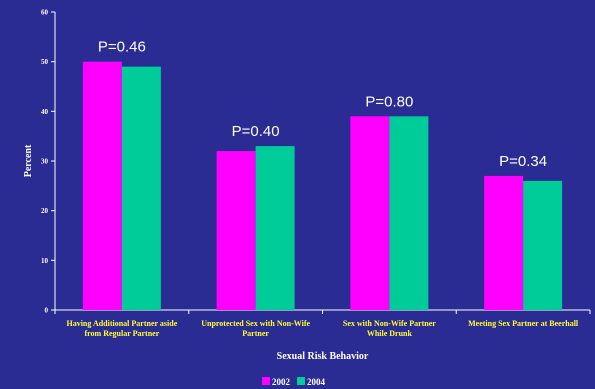 The width and height of the screenshot is (595, 389). What do you see at coordinates (122, 47) in the screenshot?
I see `p-value-annotation: P=0.46` at bounding box center [122, 47].